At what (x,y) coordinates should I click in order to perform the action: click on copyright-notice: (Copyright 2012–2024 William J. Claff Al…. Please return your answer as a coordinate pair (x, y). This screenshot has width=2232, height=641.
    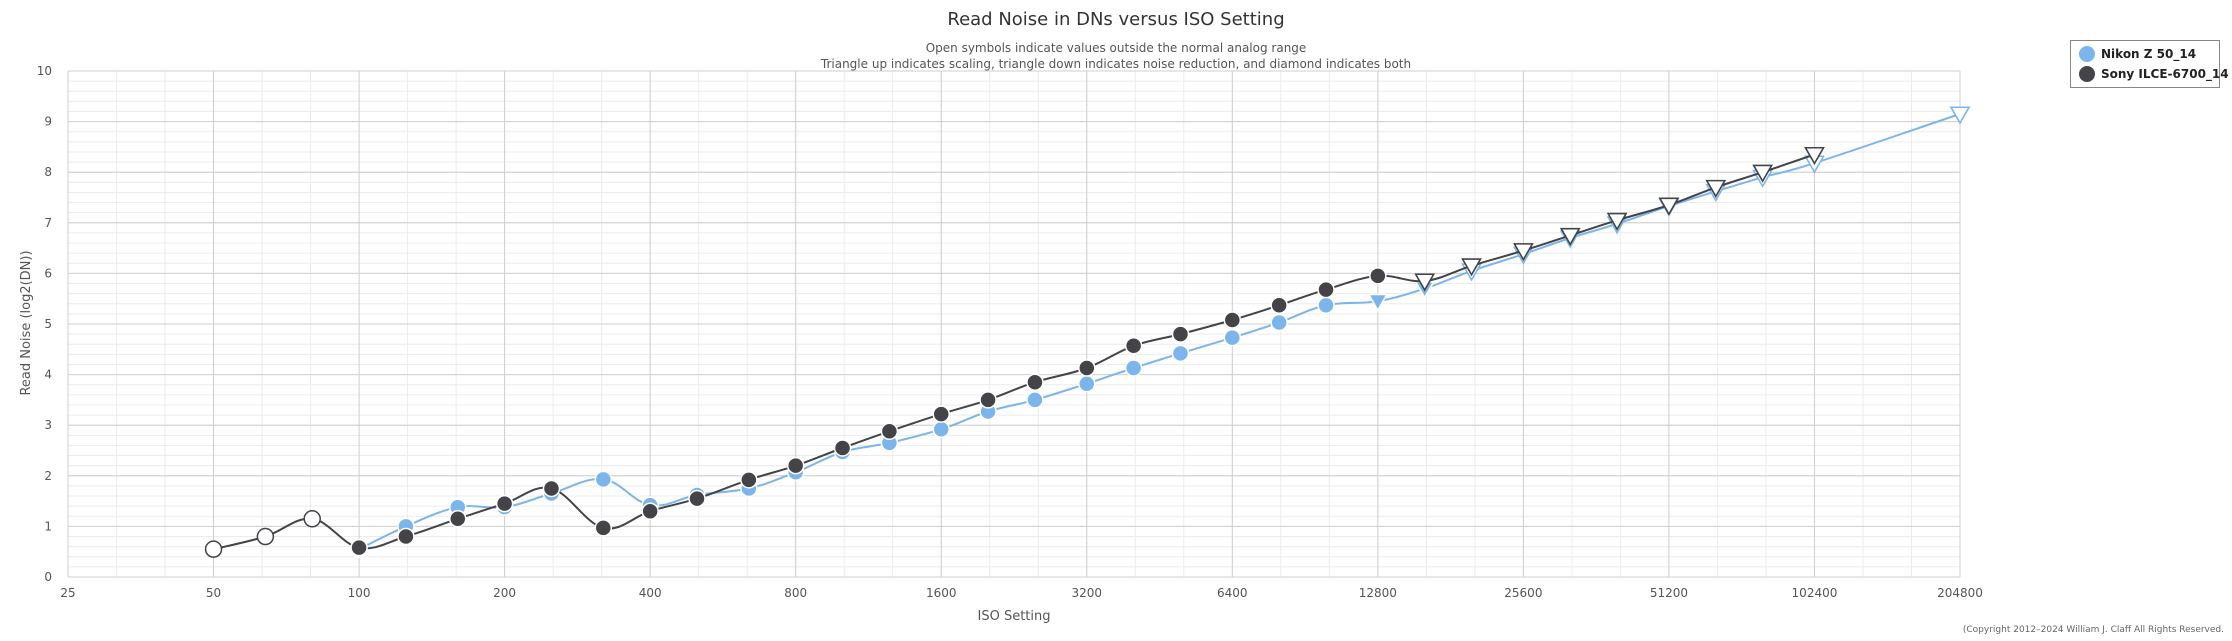
    Looking at the image, I should click on (2093, 630).